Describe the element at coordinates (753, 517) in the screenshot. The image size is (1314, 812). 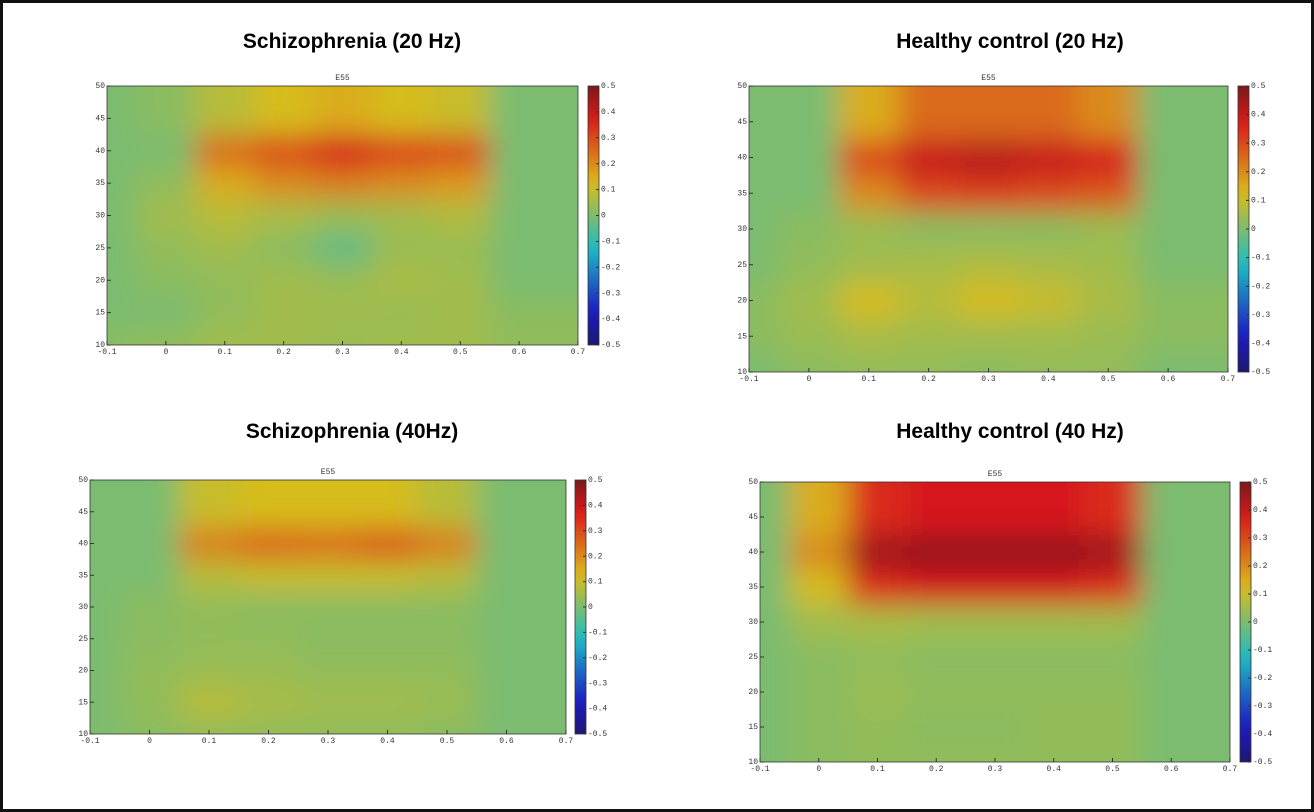
I see `y-tick-label: 45` at that location.